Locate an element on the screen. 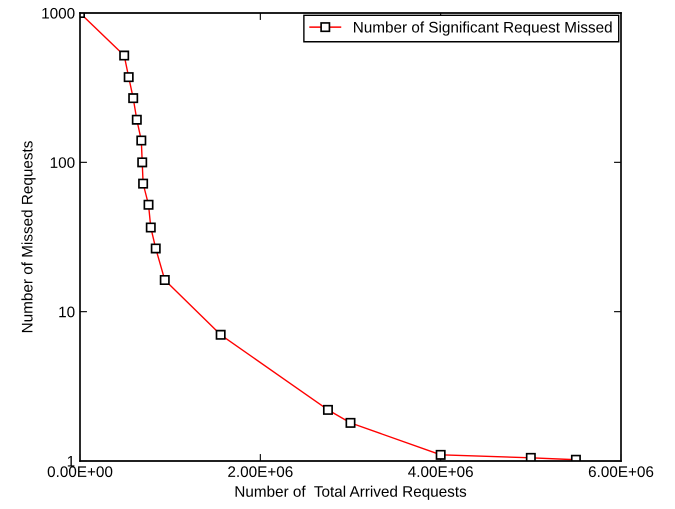  y-tick-label: 1 is located at coordinates (71, 461).